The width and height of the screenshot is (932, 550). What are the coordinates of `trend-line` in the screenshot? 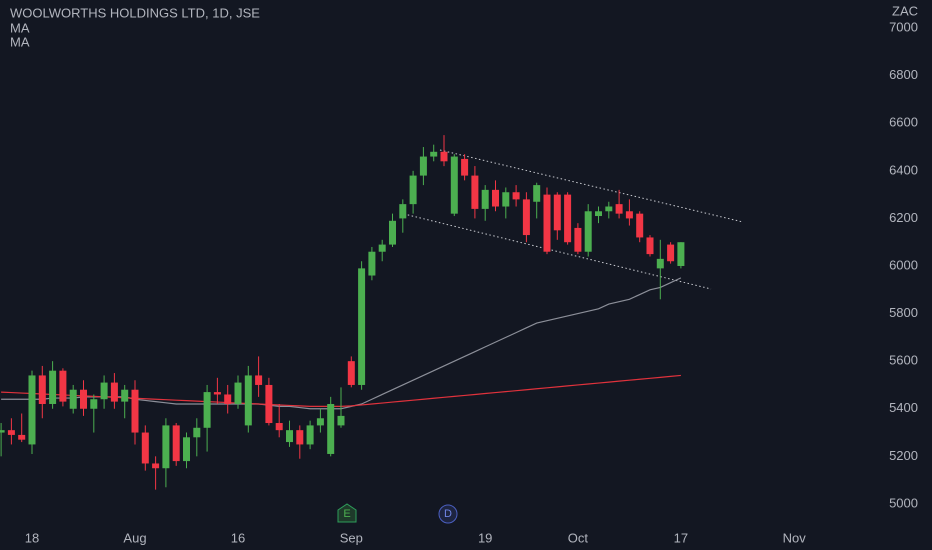 It's located at (555, 251).